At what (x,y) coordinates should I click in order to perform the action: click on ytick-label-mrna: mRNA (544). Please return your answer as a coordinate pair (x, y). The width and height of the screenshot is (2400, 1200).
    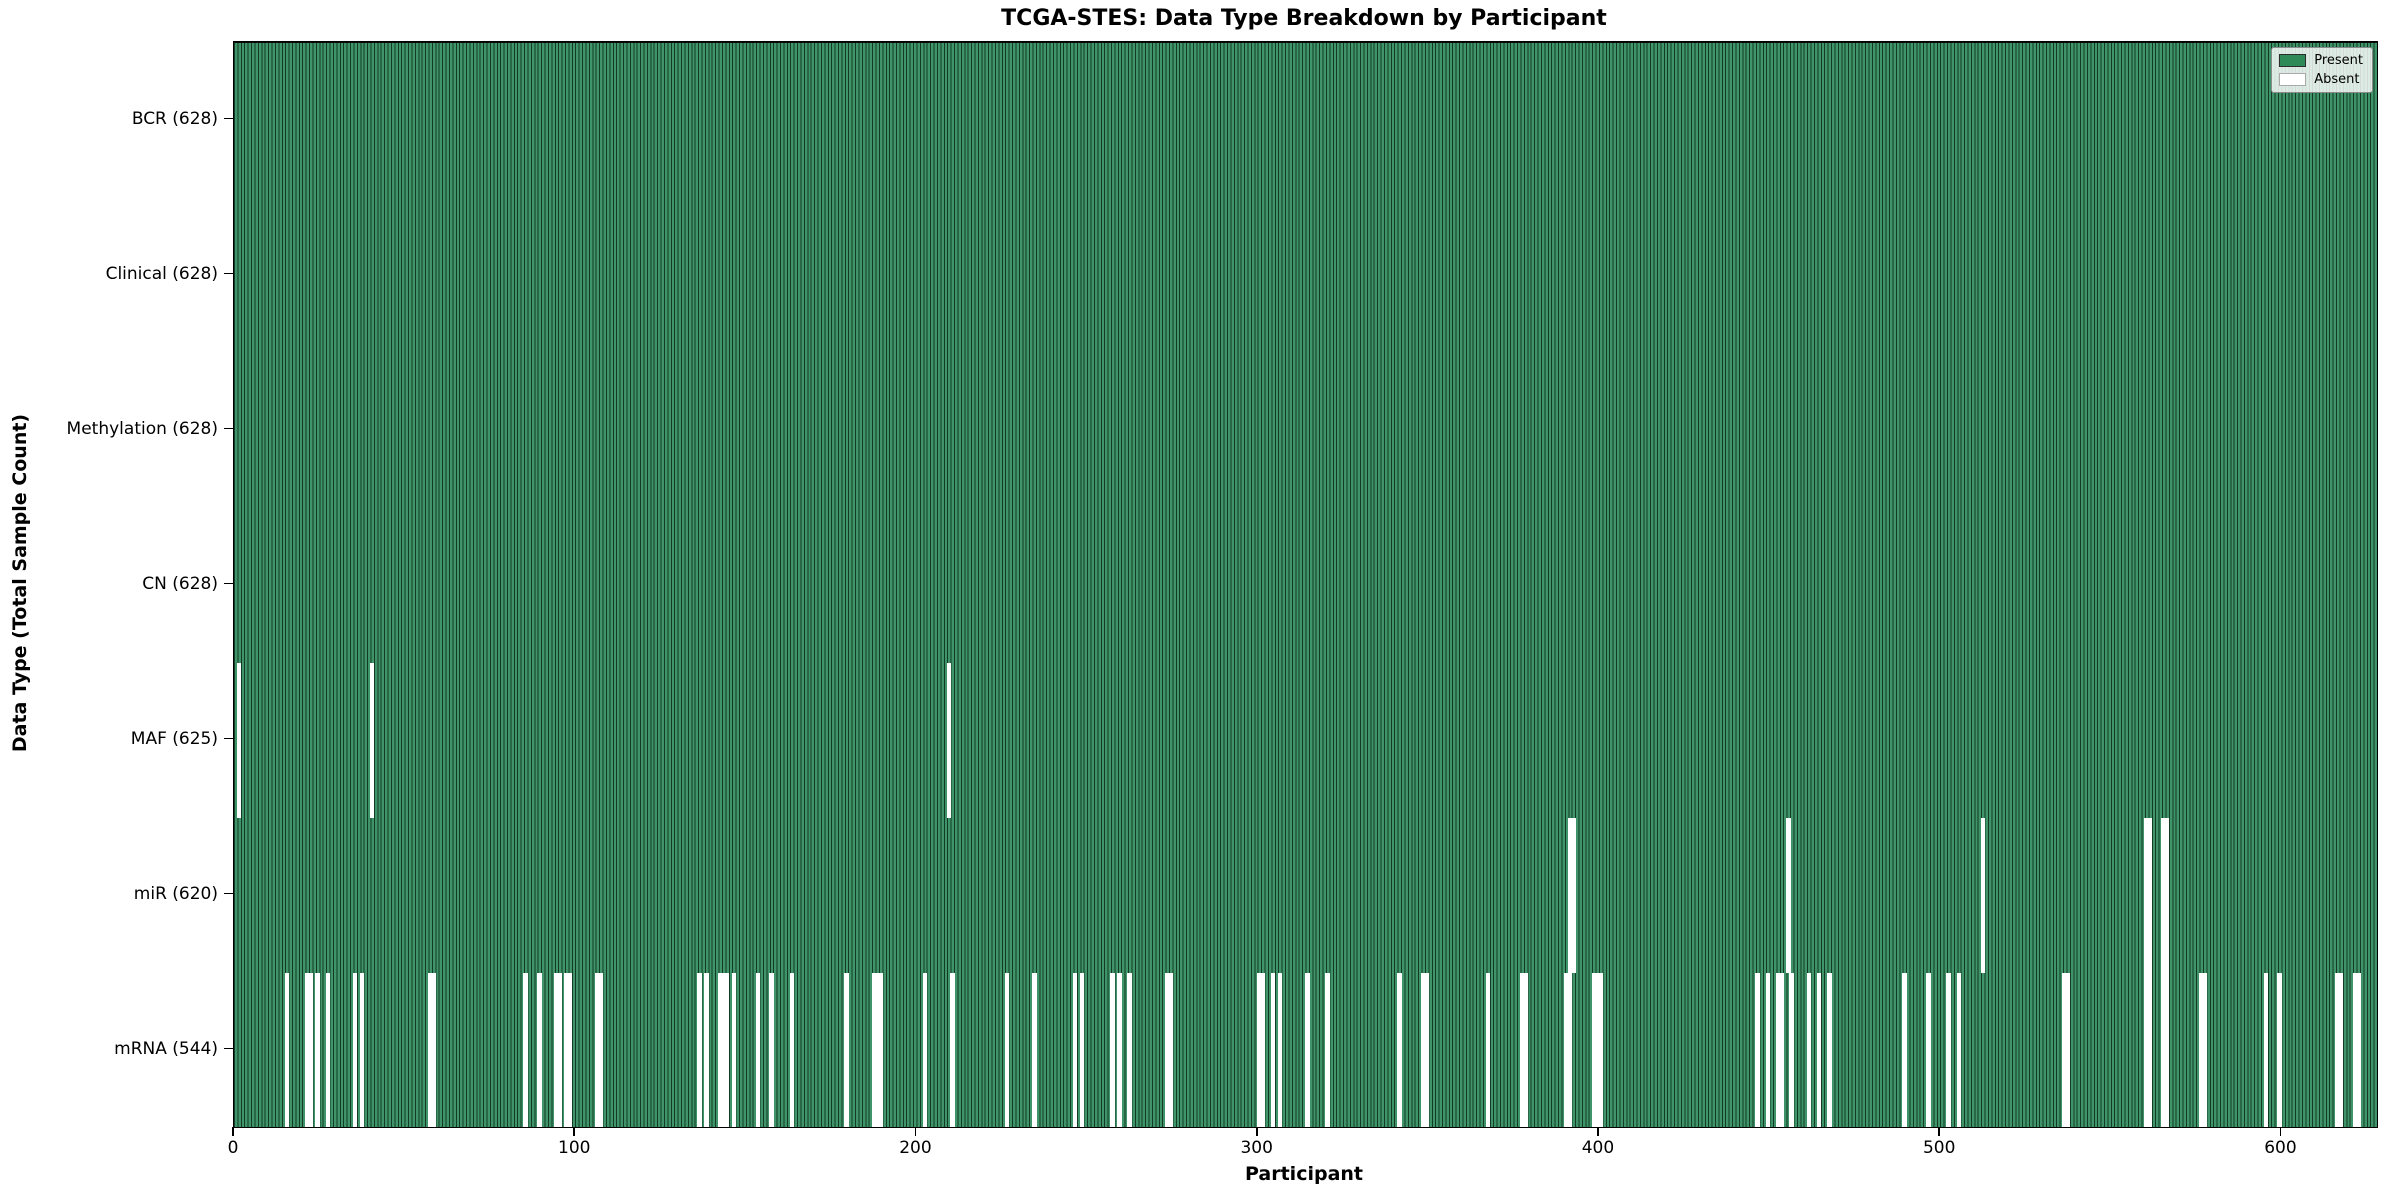
    Looking at the image, I should click on (166, 1048).